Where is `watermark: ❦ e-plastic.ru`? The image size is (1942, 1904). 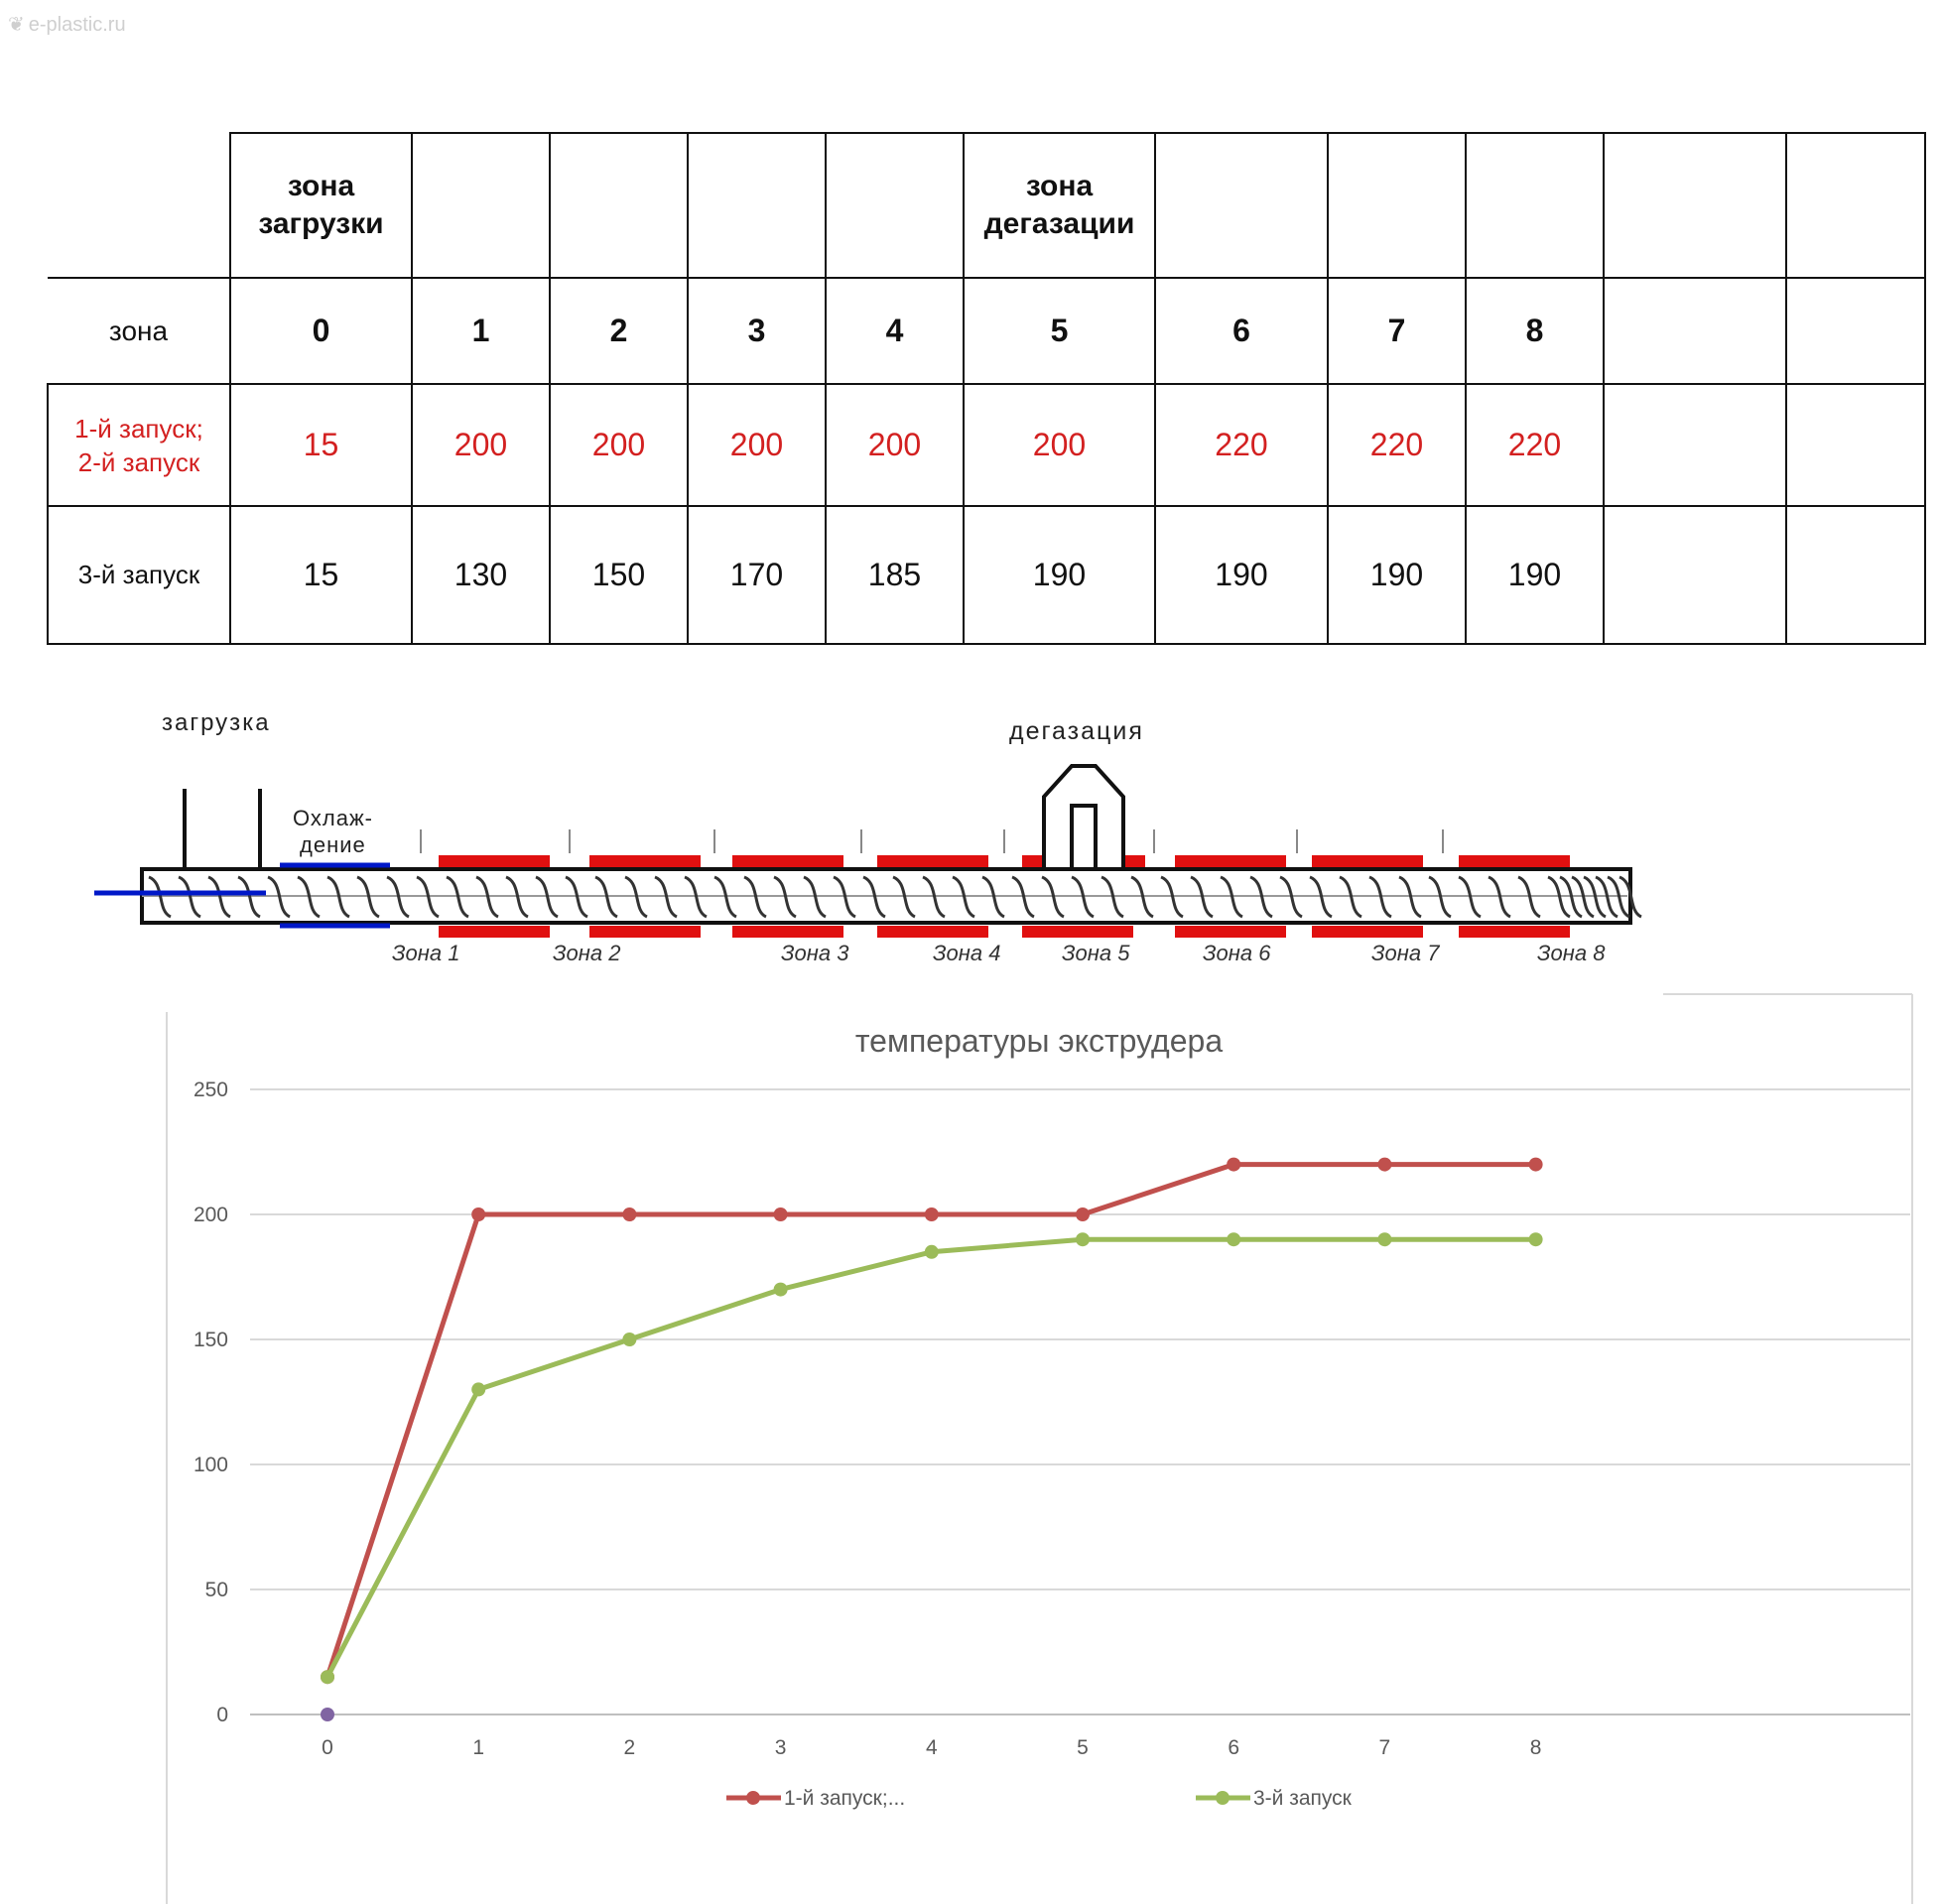 watermark: ❦ e-plastic.ru is located at coordinates (67, 24).